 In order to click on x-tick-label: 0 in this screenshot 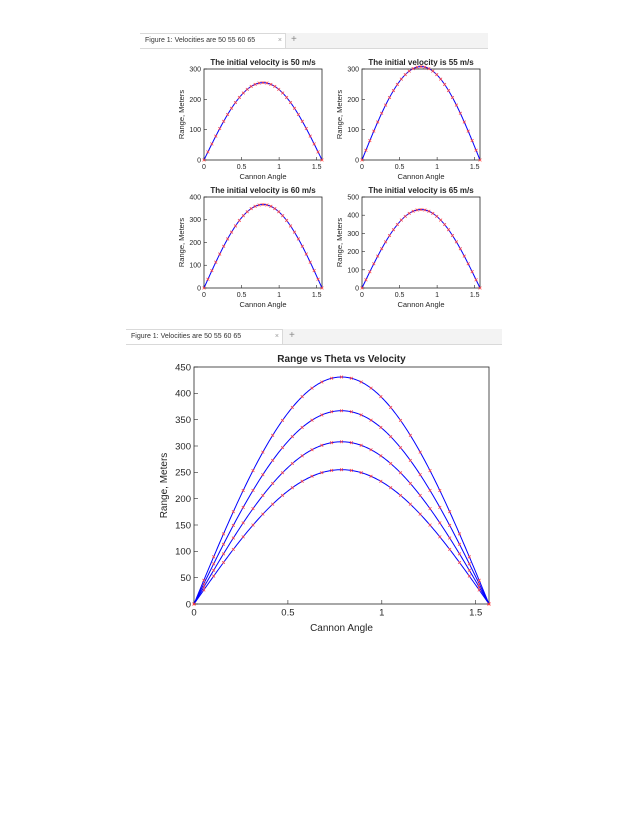, I will do `click(204, 167)`.